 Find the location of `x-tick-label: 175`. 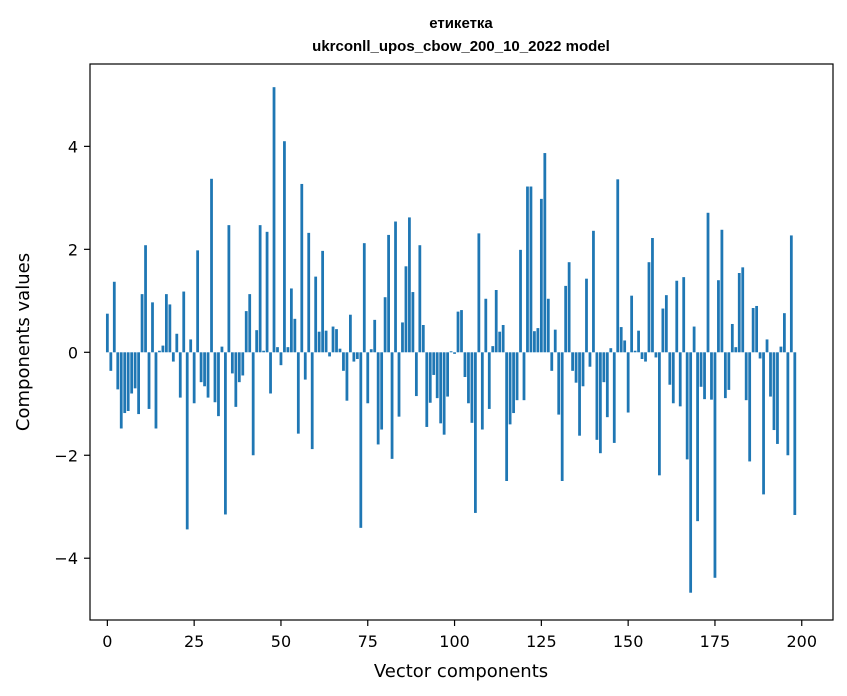

x-tick-label: 175 is located at coordinates (715, 641).